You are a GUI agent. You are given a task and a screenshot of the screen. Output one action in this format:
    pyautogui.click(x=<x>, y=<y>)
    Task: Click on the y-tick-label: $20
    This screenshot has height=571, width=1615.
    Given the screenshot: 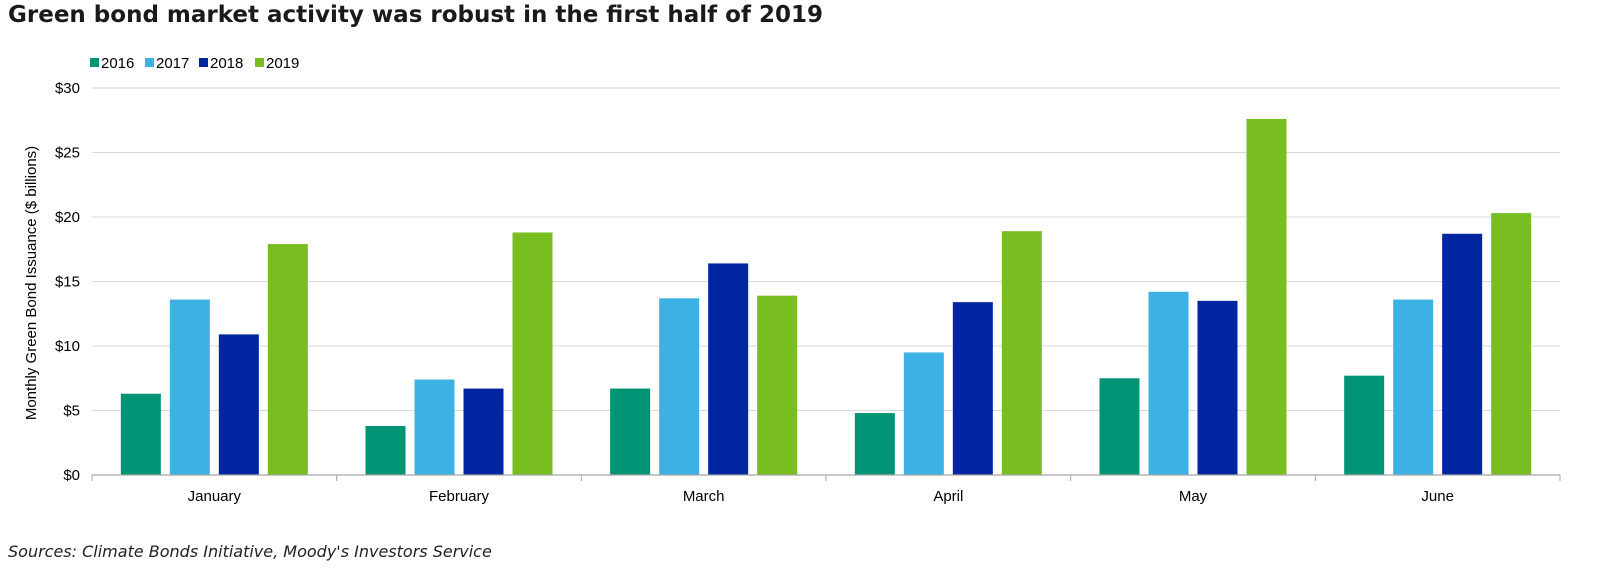 What is the action you would take?
    pyautogui.click(x=67, y=217)
    